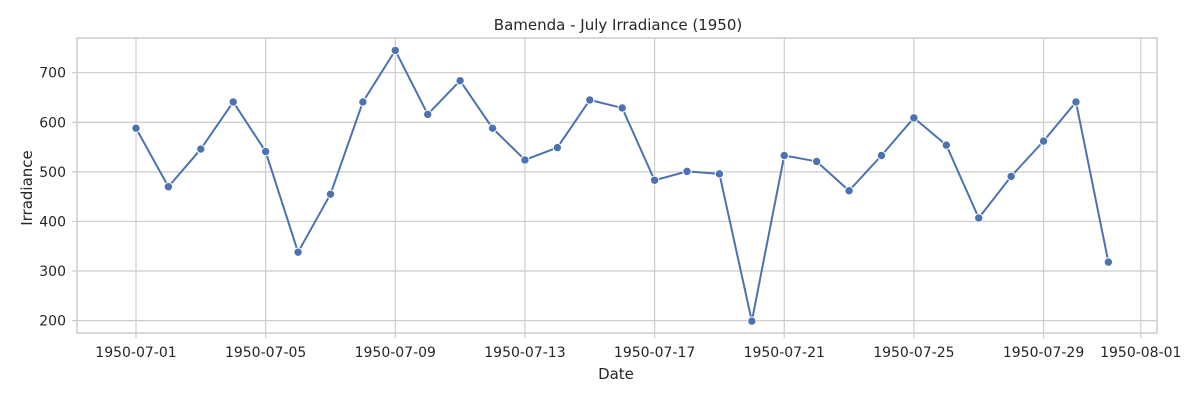 The height and width of the screenshot is (400, 1200). I want to click on x-tick-label: 1950-08-01, so click(1140, 353).